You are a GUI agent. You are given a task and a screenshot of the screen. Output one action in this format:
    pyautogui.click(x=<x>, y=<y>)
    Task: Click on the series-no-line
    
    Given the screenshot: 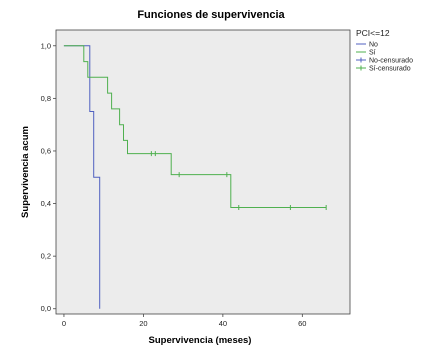 What is the action you would take?
    pyautogui.click(x=82, y=177)
    